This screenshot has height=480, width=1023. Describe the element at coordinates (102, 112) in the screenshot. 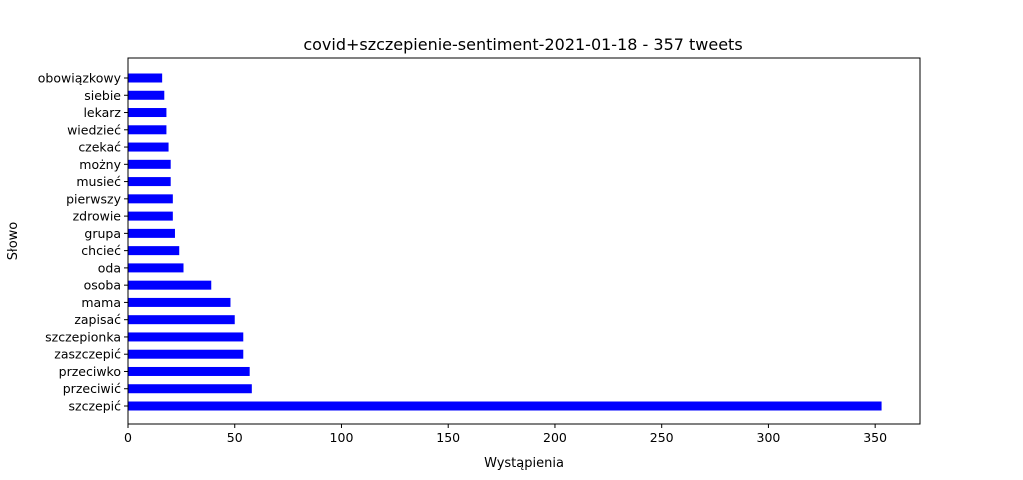

I see `y-tick-label: lekarz` at that location.